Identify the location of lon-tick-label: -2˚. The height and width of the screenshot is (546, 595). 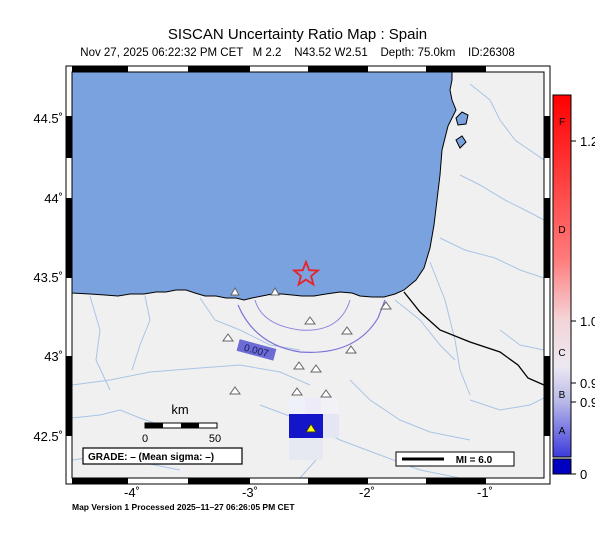
(367, 492).